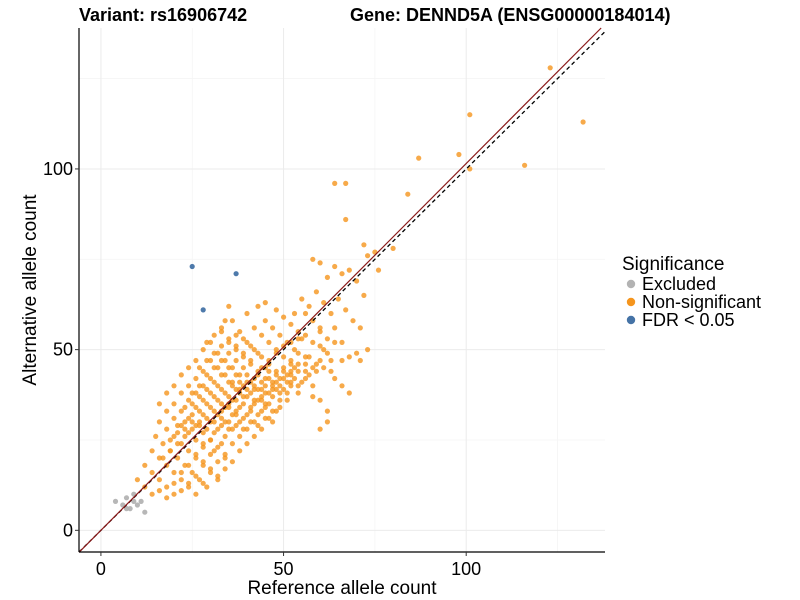 Image resolution: width=800 pixels, height=600 pixels. I want to click on legend-label-sig: FDR < 0.05, so click(688, 320).